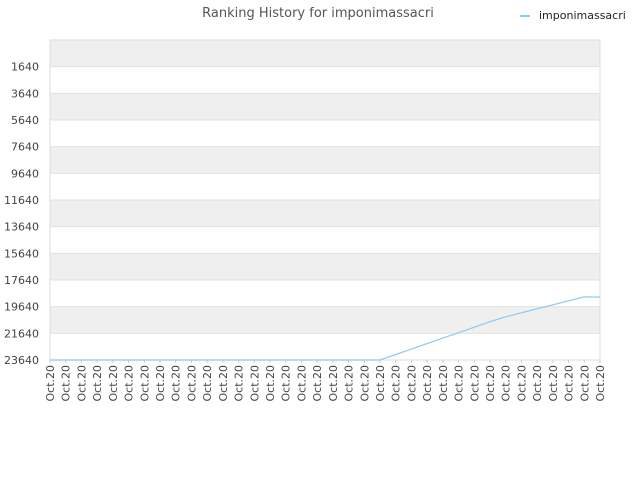  Describe the element at coordinates (25, 67) in the screenshot. I see `y-tick-label: 1640` at that location.